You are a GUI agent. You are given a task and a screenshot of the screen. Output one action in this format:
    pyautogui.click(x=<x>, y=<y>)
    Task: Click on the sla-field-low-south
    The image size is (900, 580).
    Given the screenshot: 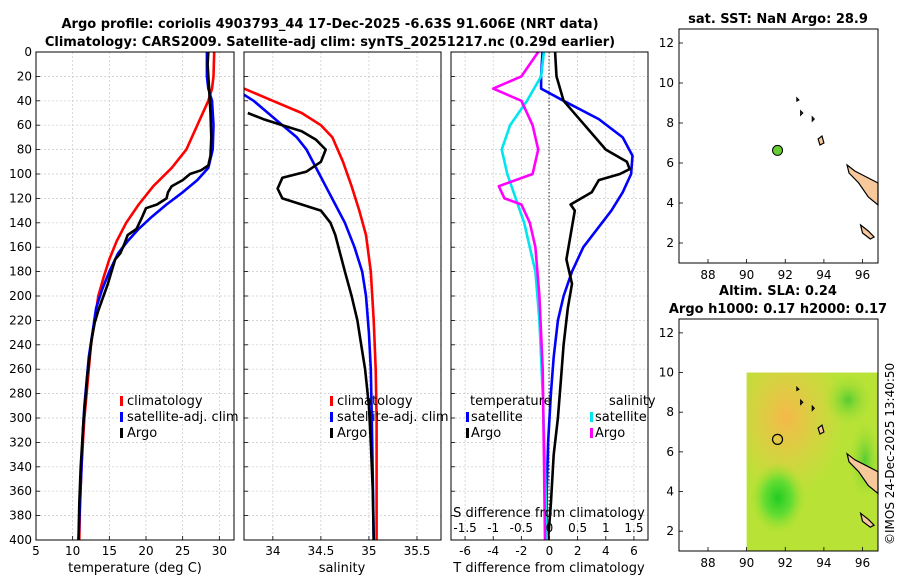 What is the action you would take?
    pyautogui.click(x=778, y=498)
    